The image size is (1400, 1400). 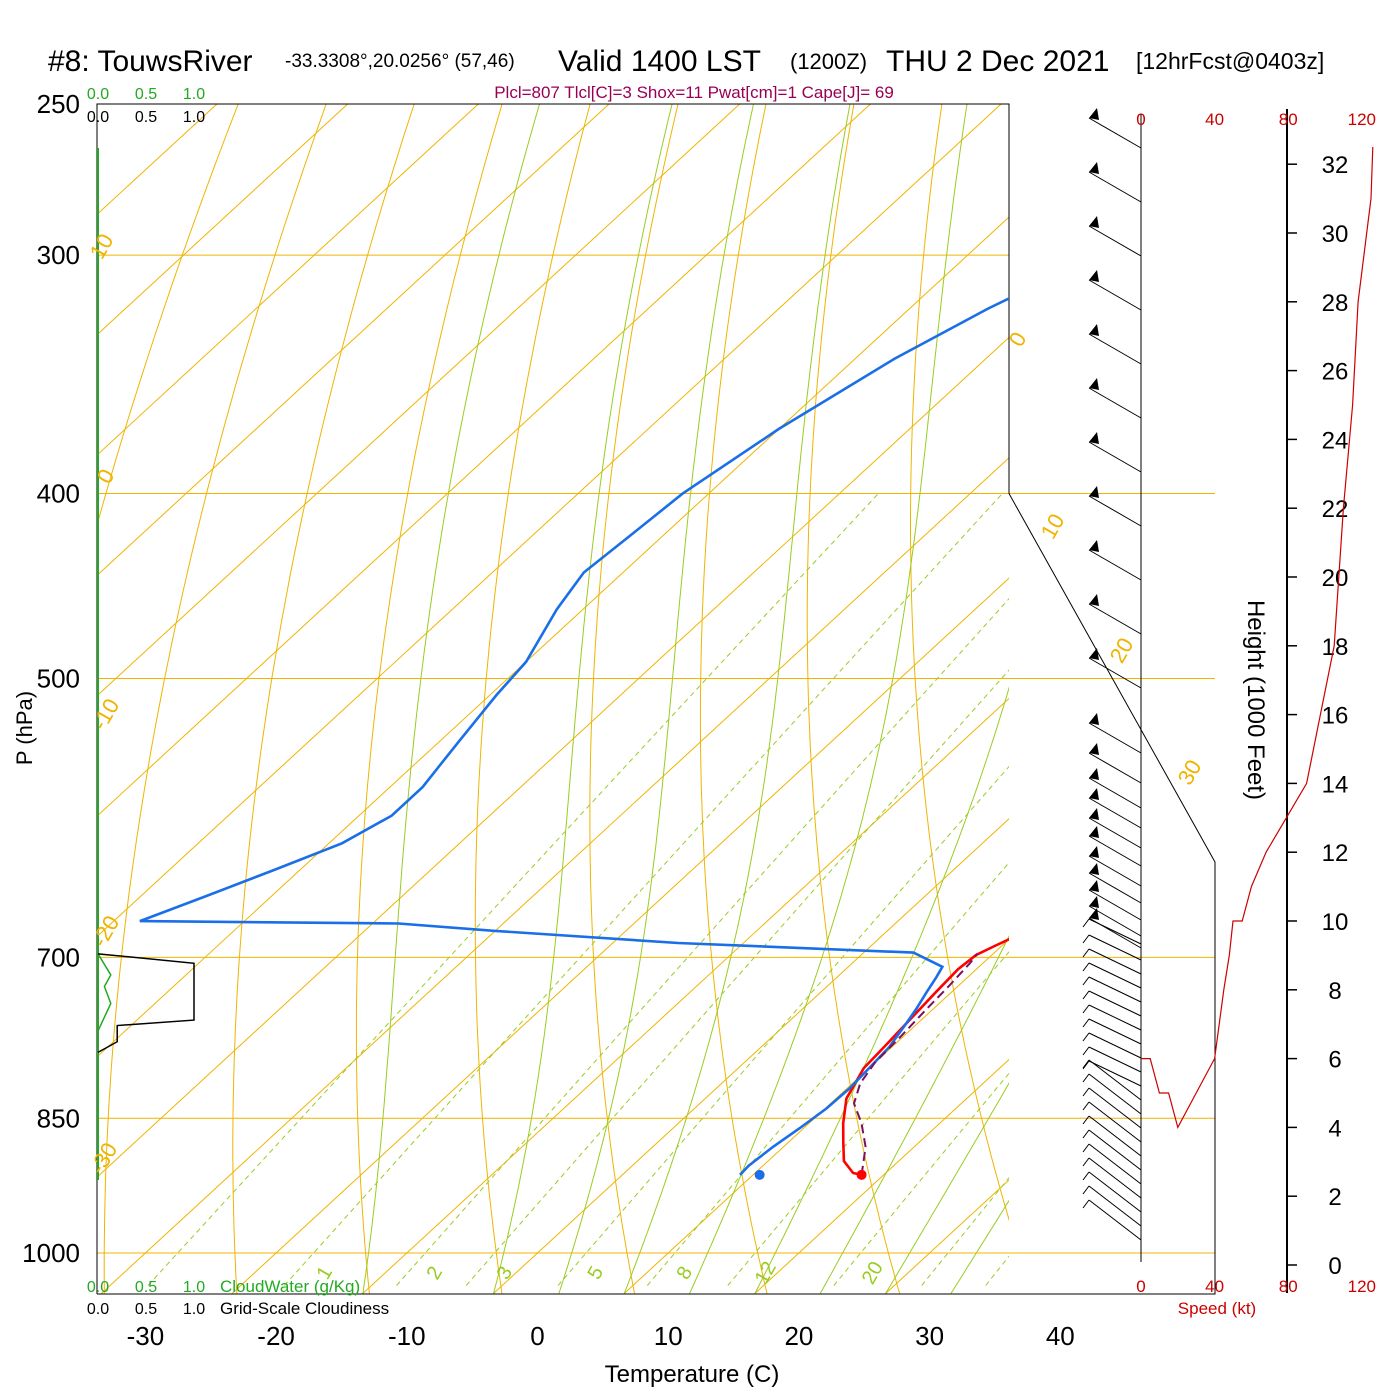 I want to click on cloud-water-profile, so click(x=104, y=992).